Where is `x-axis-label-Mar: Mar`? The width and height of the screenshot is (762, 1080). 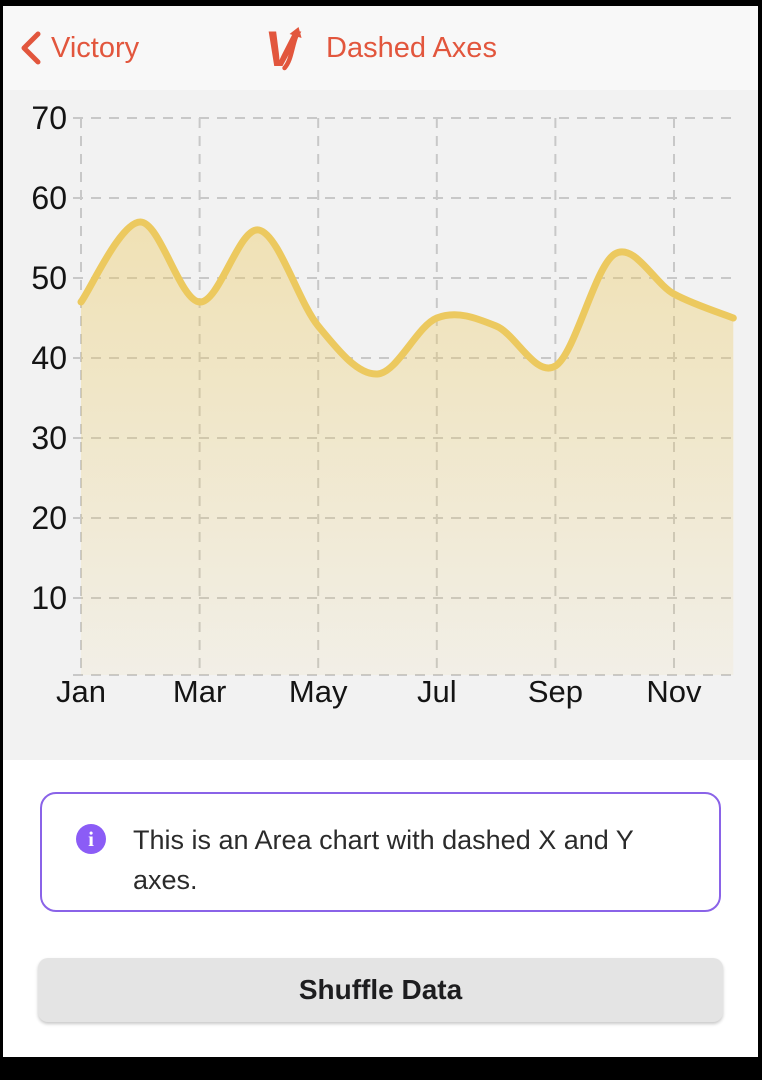 x-axis-label-Mar: Mar is located at coordinates (199, 691).